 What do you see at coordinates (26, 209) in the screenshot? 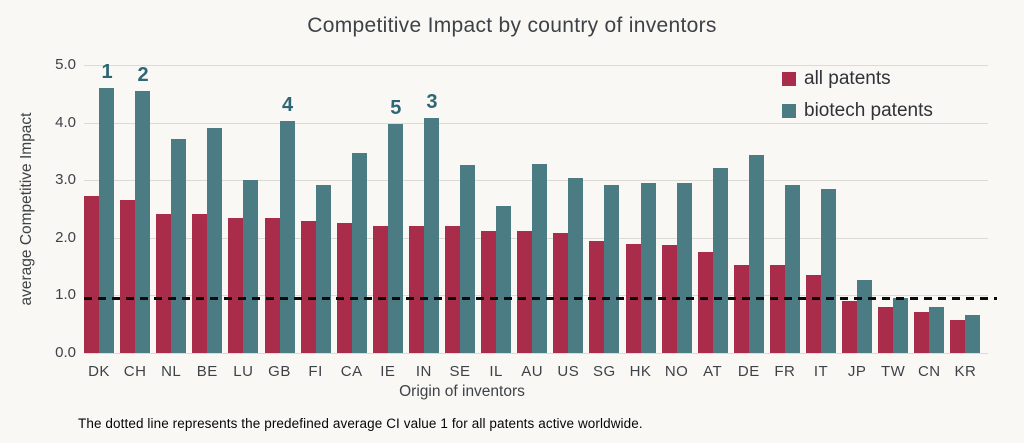
I see `y-axis-label: average Competitive Impact` at bounding box center [26, 209].